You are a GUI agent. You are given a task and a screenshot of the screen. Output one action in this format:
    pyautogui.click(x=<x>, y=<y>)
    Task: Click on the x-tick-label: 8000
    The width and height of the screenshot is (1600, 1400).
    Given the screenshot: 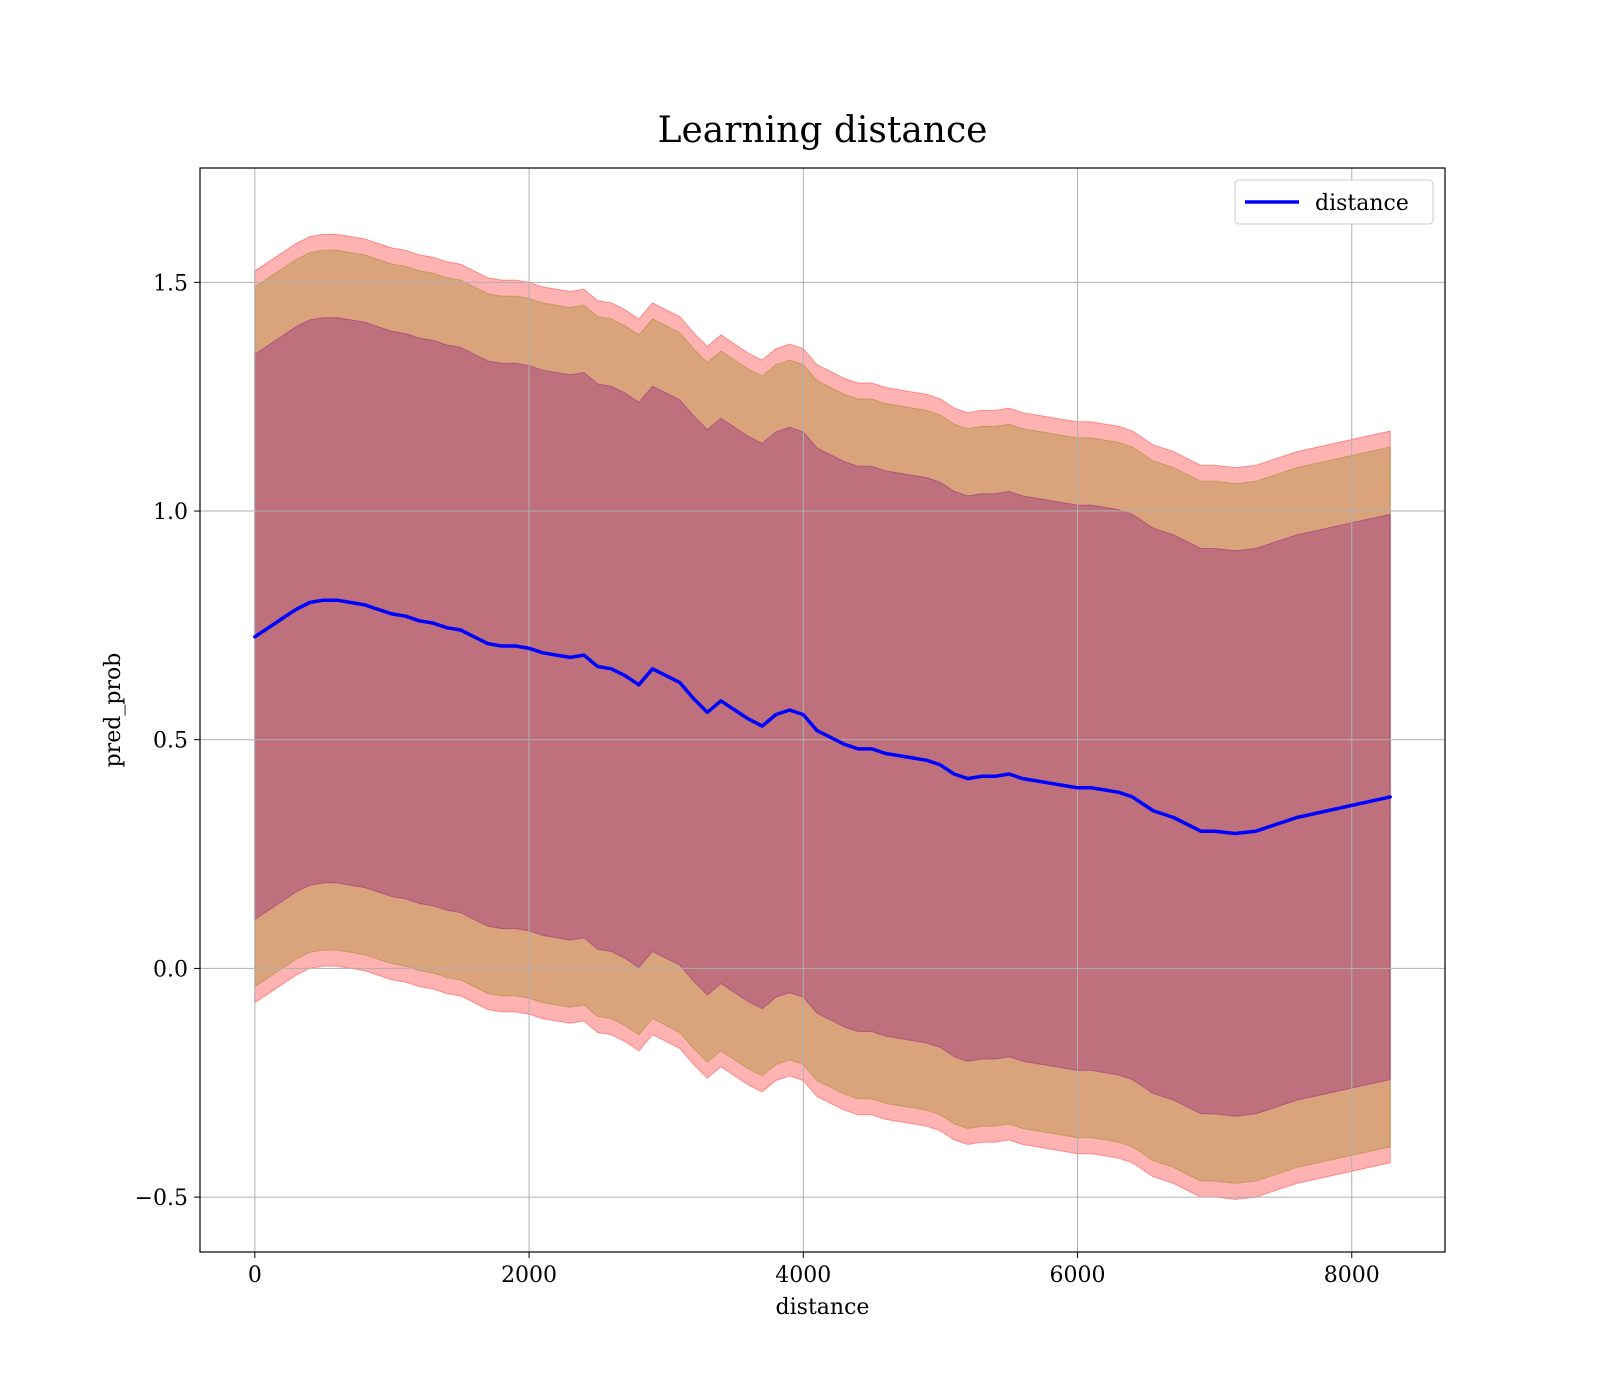 What is the action you would take?
    pyautogui.click(x=1352, y=1275)
    